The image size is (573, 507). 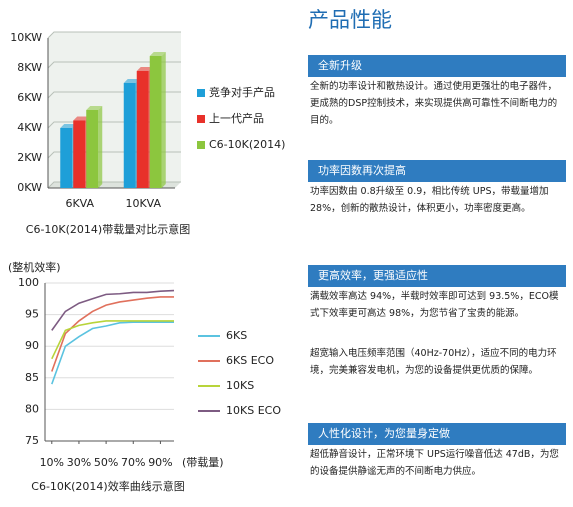 What do you see at coordinates (29, 157) in the screenshot?
I see `y-tick-label: 2KW` at bounding box center [29, 157].